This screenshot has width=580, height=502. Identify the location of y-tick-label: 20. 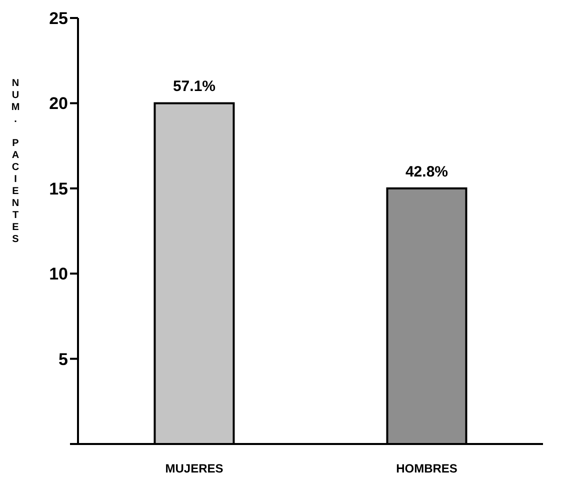
(58, 104).